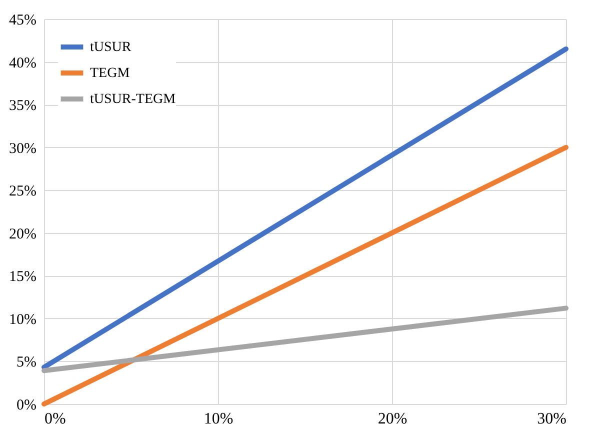  Describe the element at coordinates (22, 192) in the screenshot. I see `y-tick-label: 25%` at that location.